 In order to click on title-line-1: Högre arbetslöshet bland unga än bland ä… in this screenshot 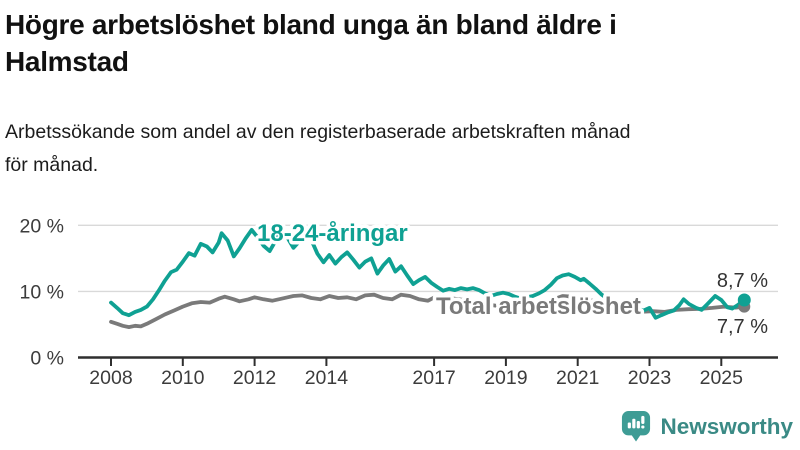, I will do `click(311, 24)`.